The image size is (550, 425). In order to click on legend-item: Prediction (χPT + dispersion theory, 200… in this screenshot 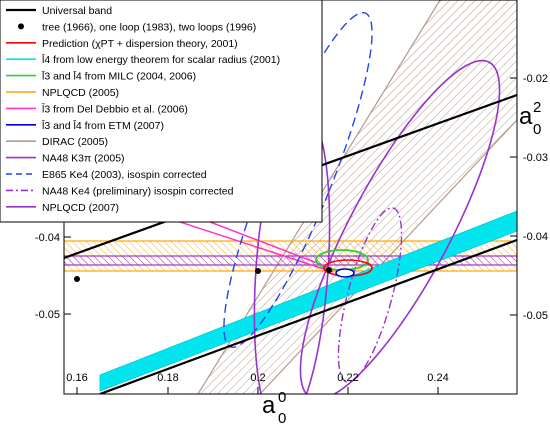, I will do `click(122, 44)`.